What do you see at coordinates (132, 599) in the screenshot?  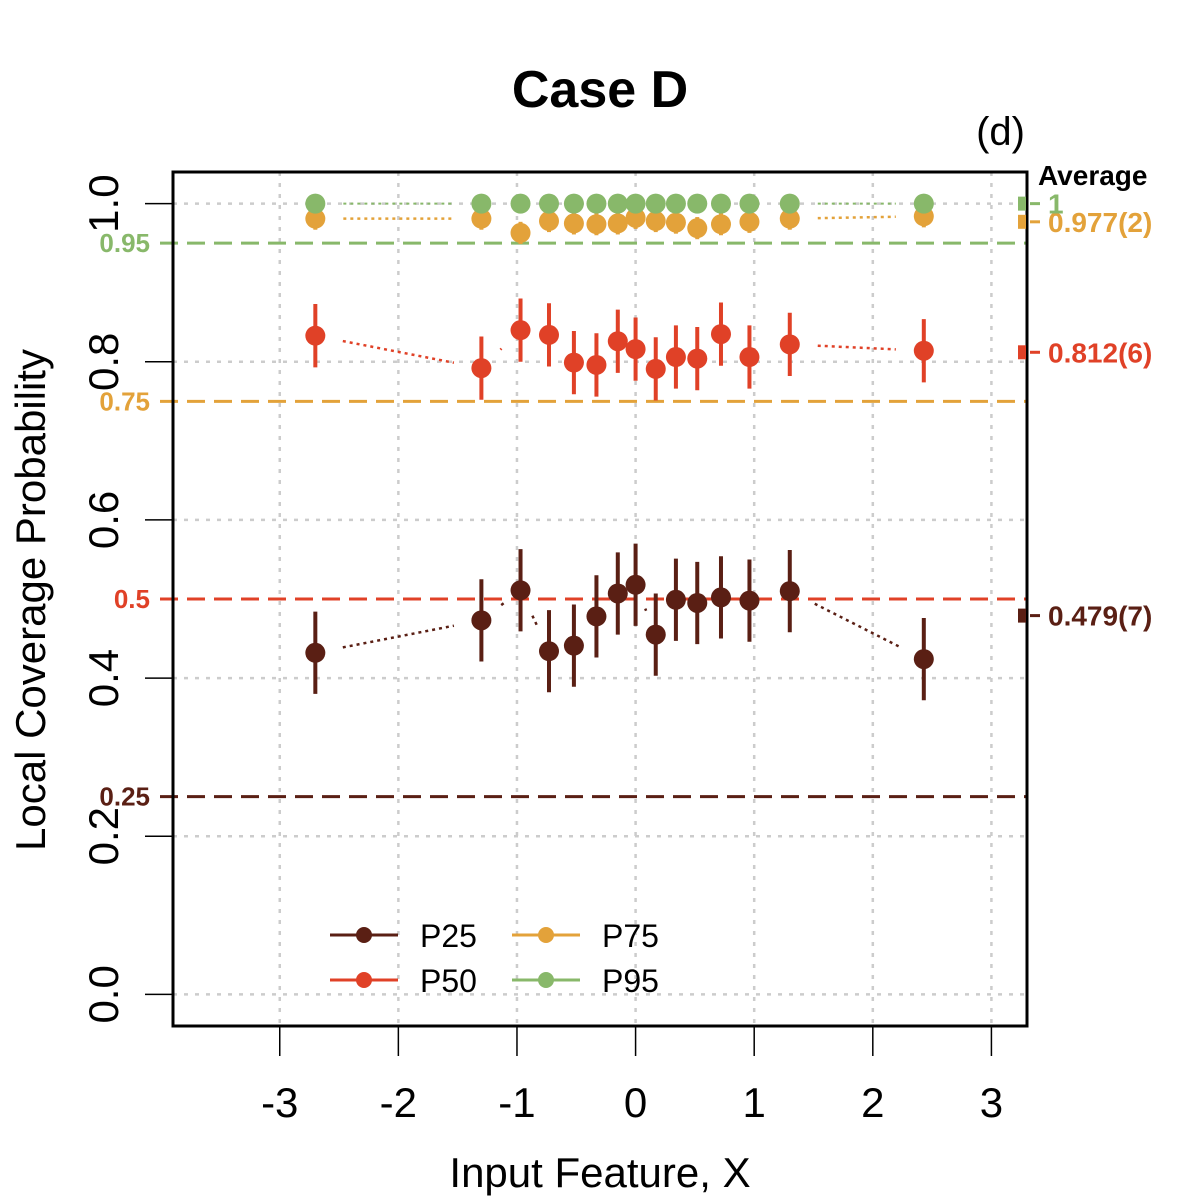 I see `reference-label: 0.5` at bounding box center [132, 599].